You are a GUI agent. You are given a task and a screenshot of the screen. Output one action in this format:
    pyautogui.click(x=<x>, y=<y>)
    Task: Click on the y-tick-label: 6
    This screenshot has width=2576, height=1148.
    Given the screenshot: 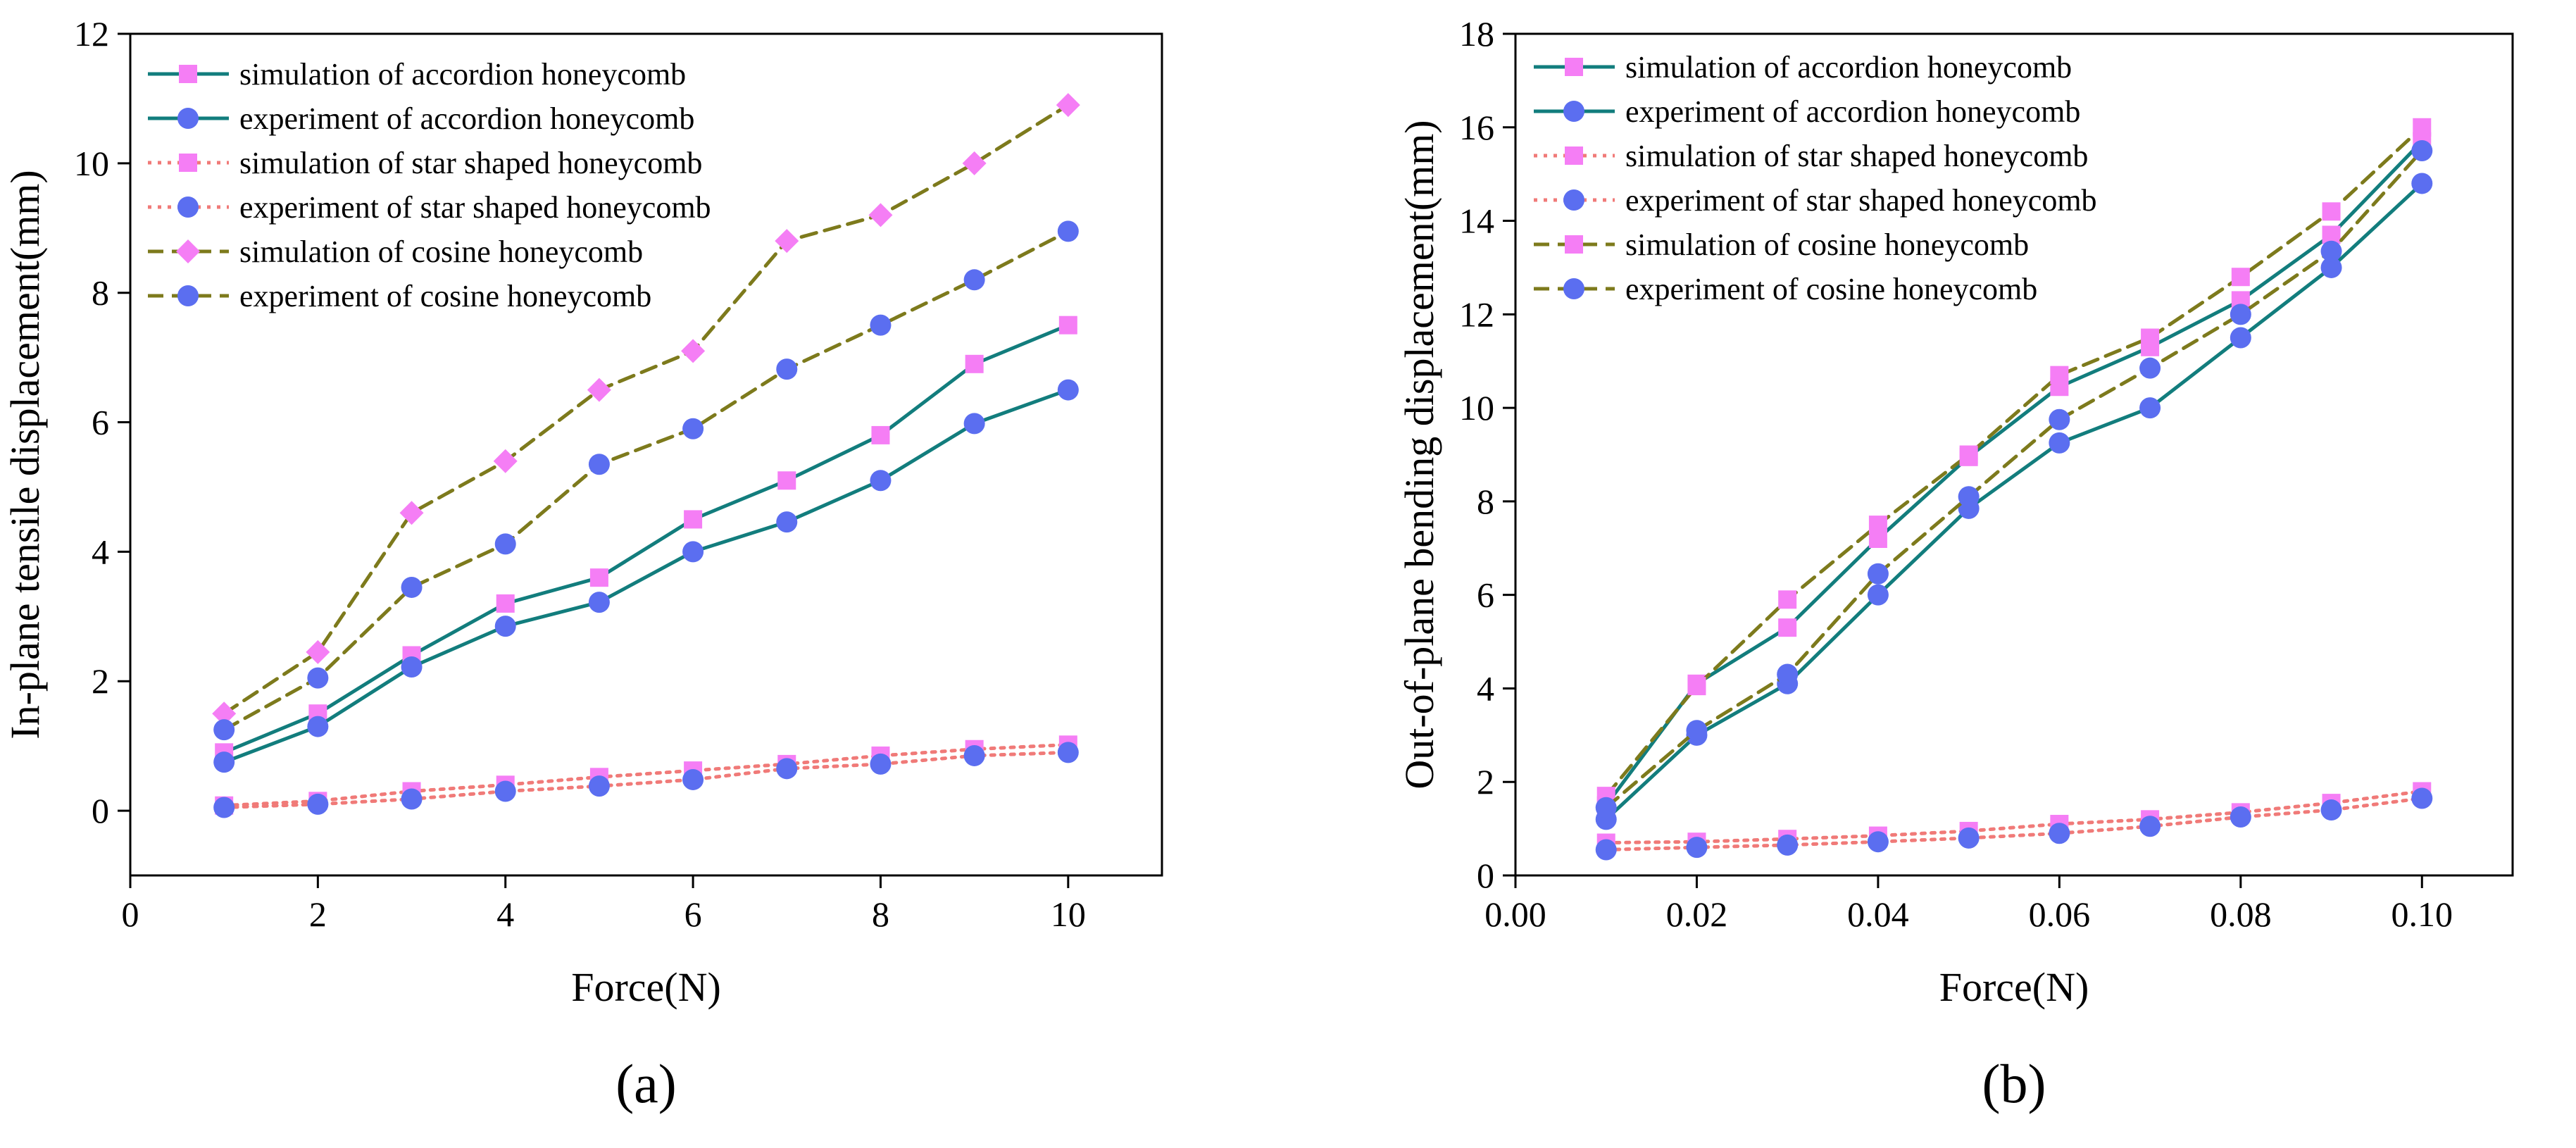 What is the action you would take?
    pyautogui.click(x=1485, y=595)
    